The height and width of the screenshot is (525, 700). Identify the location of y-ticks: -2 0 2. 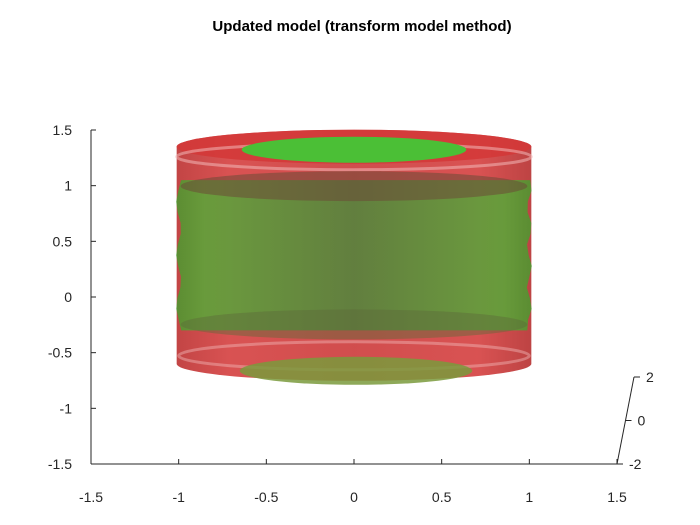
(635, 420).